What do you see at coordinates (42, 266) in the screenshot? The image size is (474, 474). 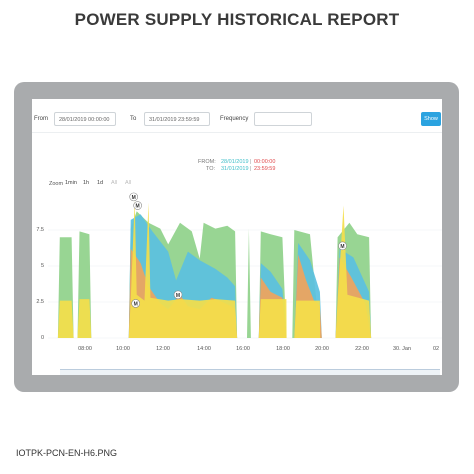 I see `y-tick-label: 5` at bounding box center [42, 266].